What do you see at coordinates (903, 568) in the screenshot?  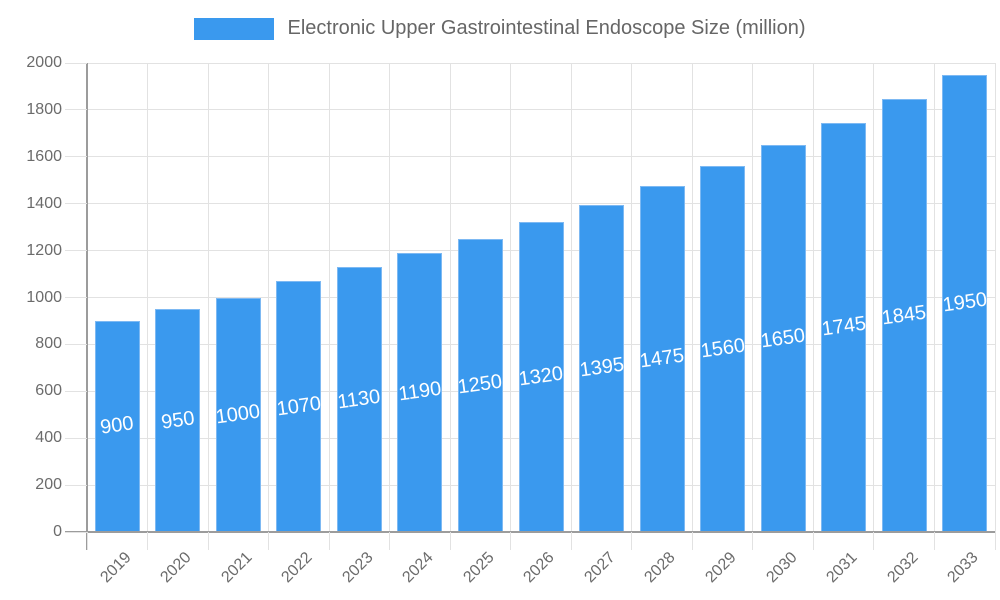 I see `x-axis-label: 2032` at bounding box center [903, 568].